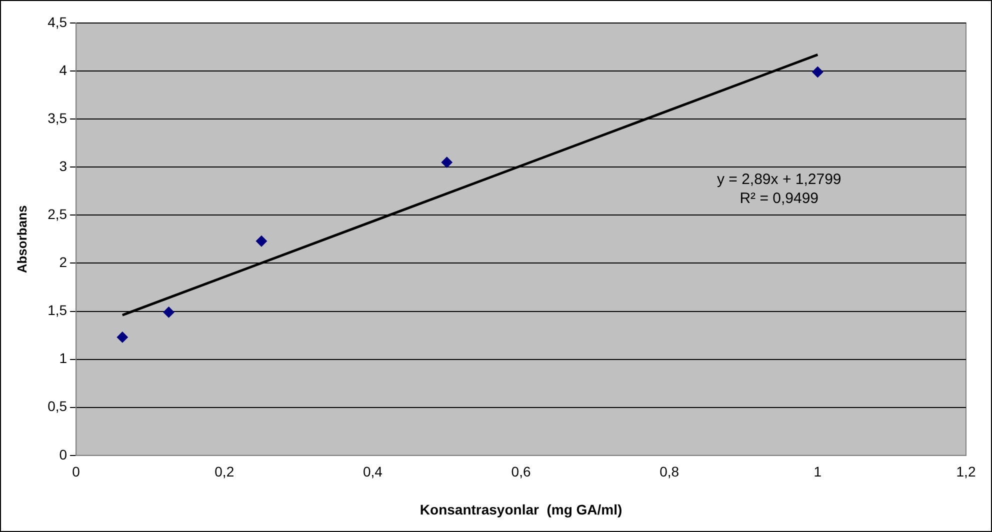  Describe the element at coordinates (521, 509) in the screenshot. I see `x-axis-title: Konsantrasyonlar (mg GA/ml)` at that location.